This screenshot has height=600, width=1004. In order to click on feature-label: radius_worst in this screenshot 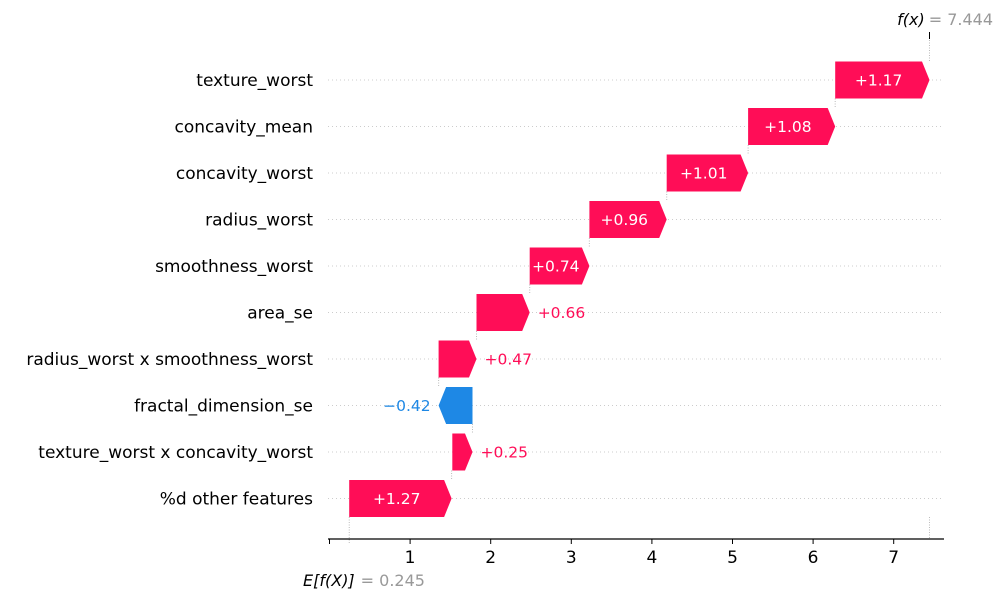, I will do `click(259, 221)`.